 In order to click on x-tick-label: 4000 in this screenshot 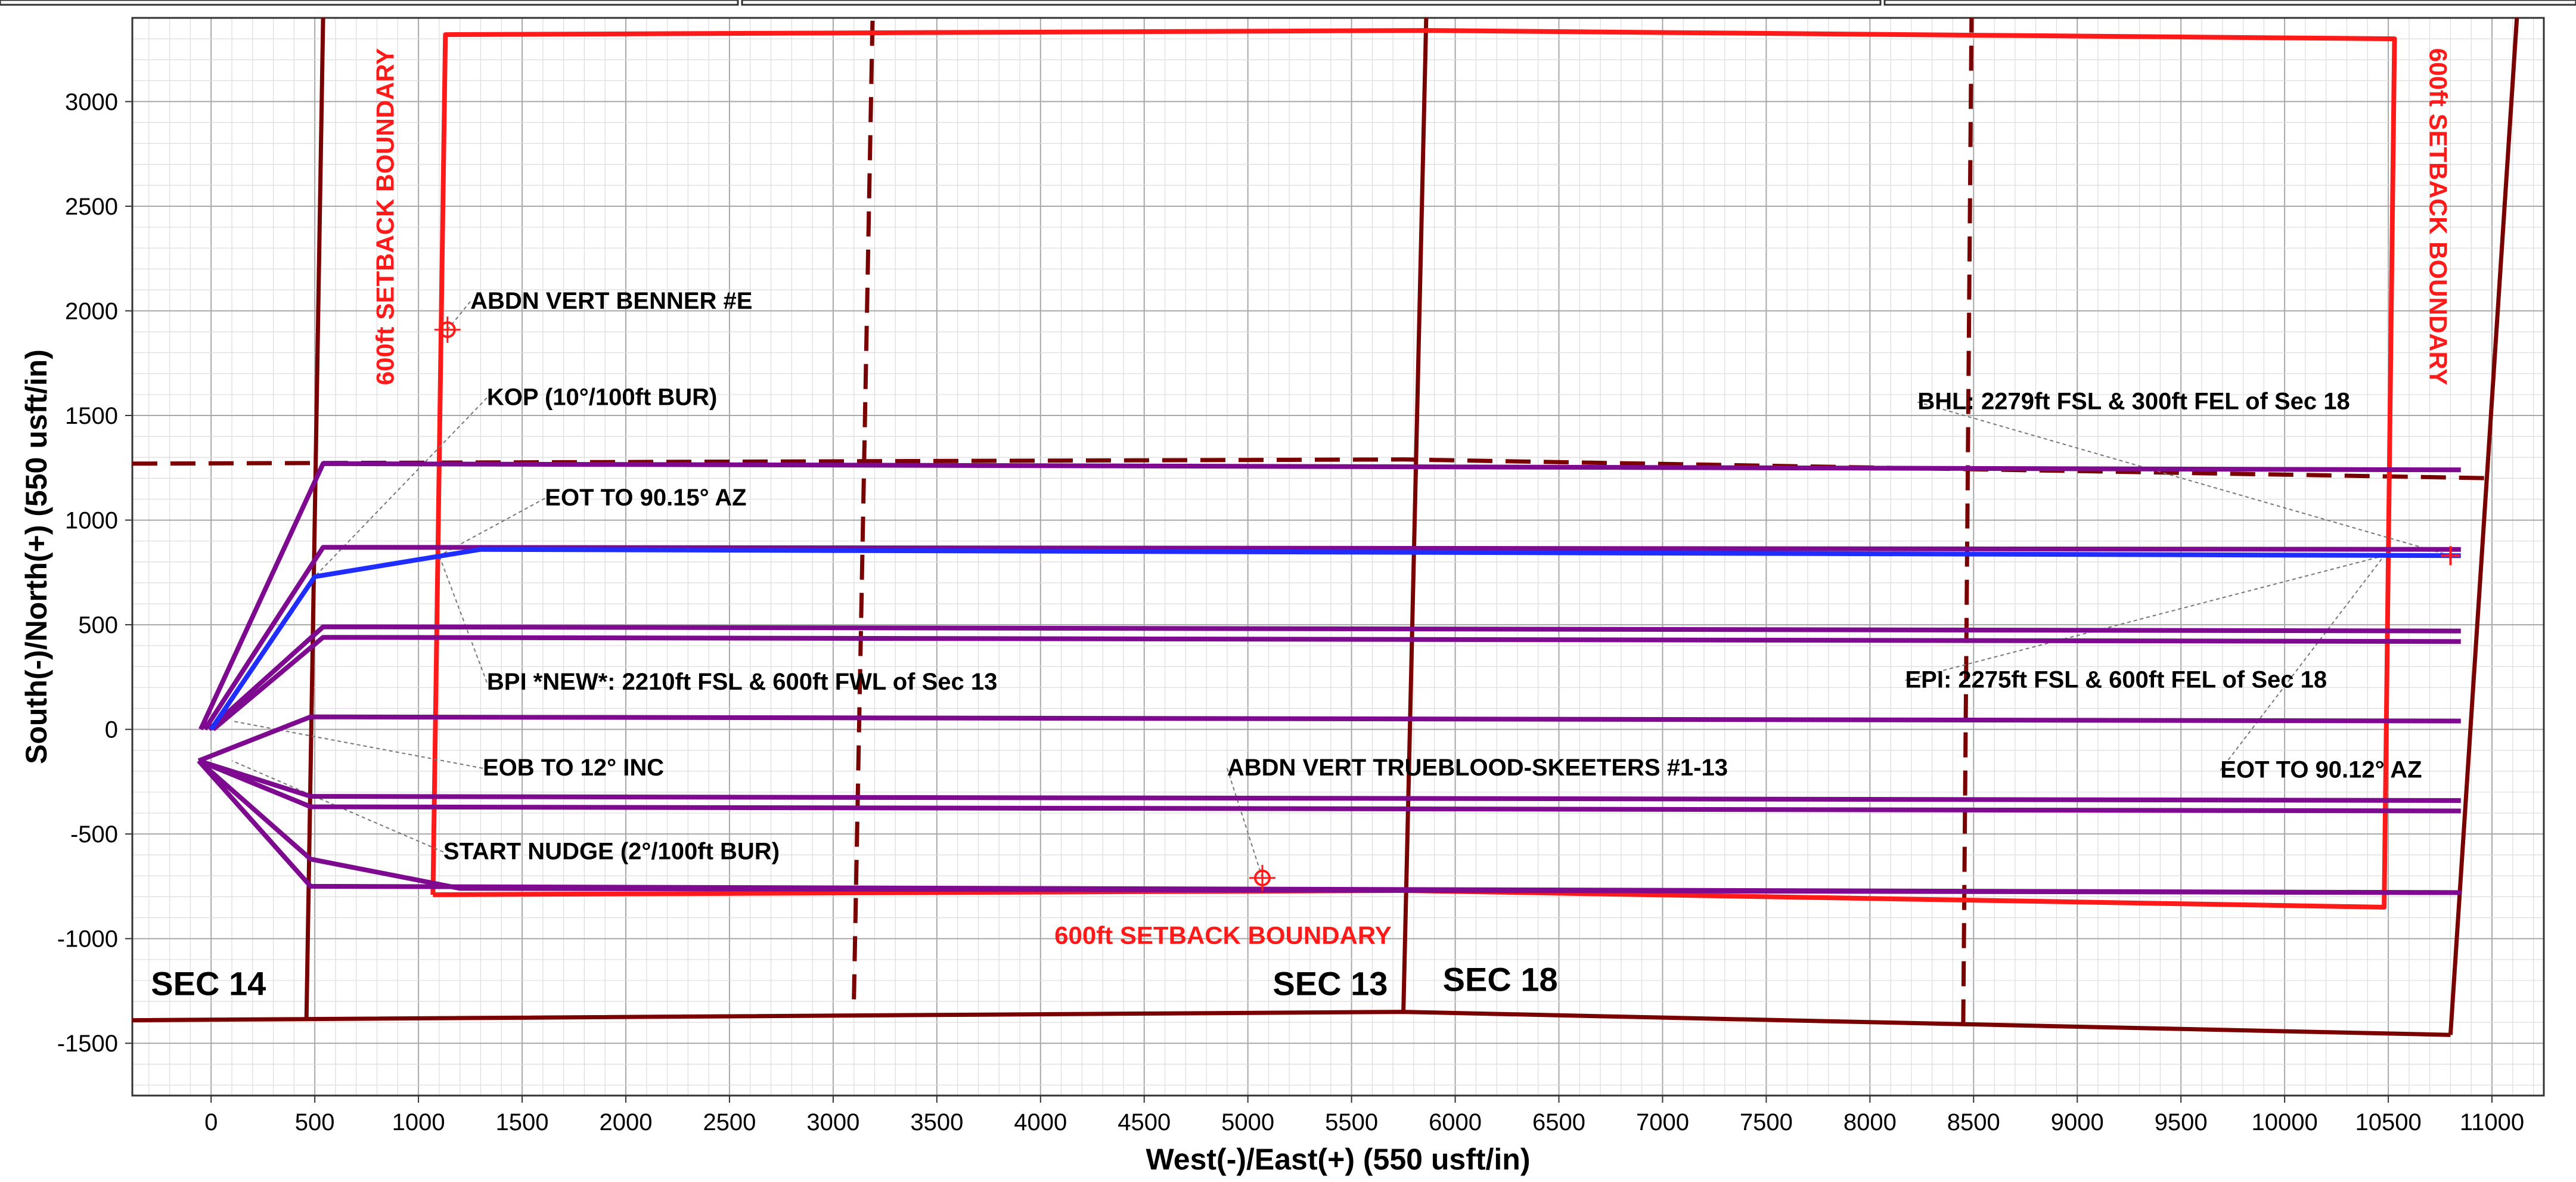, I will do `click(1040, 1122)`.